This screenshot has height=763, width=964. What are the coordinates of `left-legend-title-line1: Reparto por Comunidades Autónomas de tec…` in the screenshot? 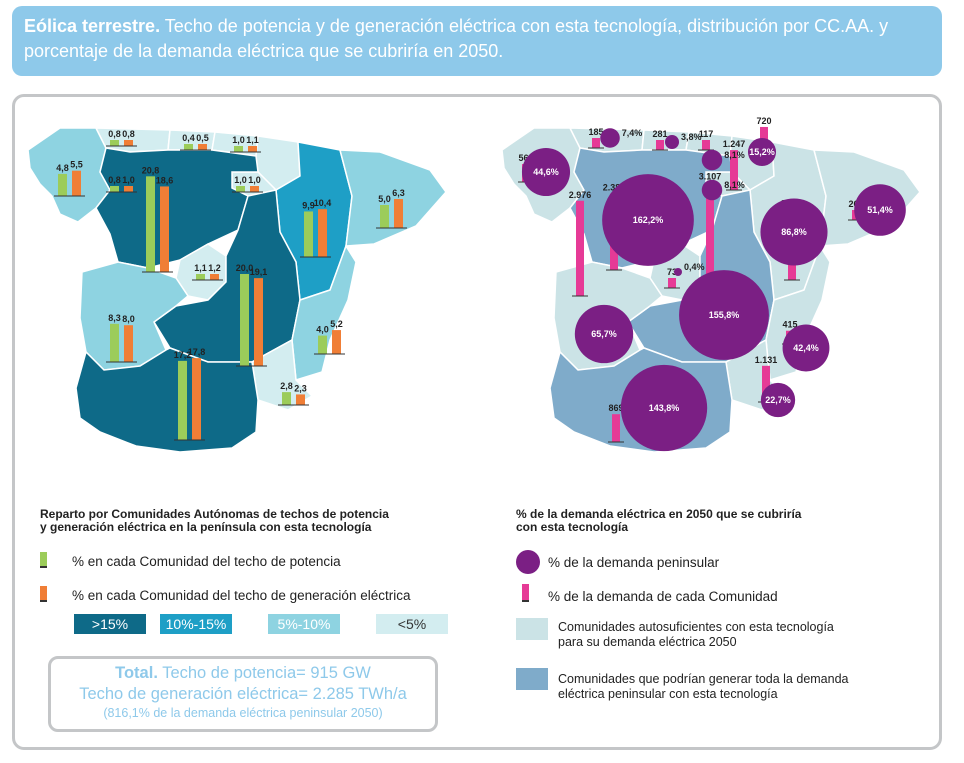 It's located at (214, 514).